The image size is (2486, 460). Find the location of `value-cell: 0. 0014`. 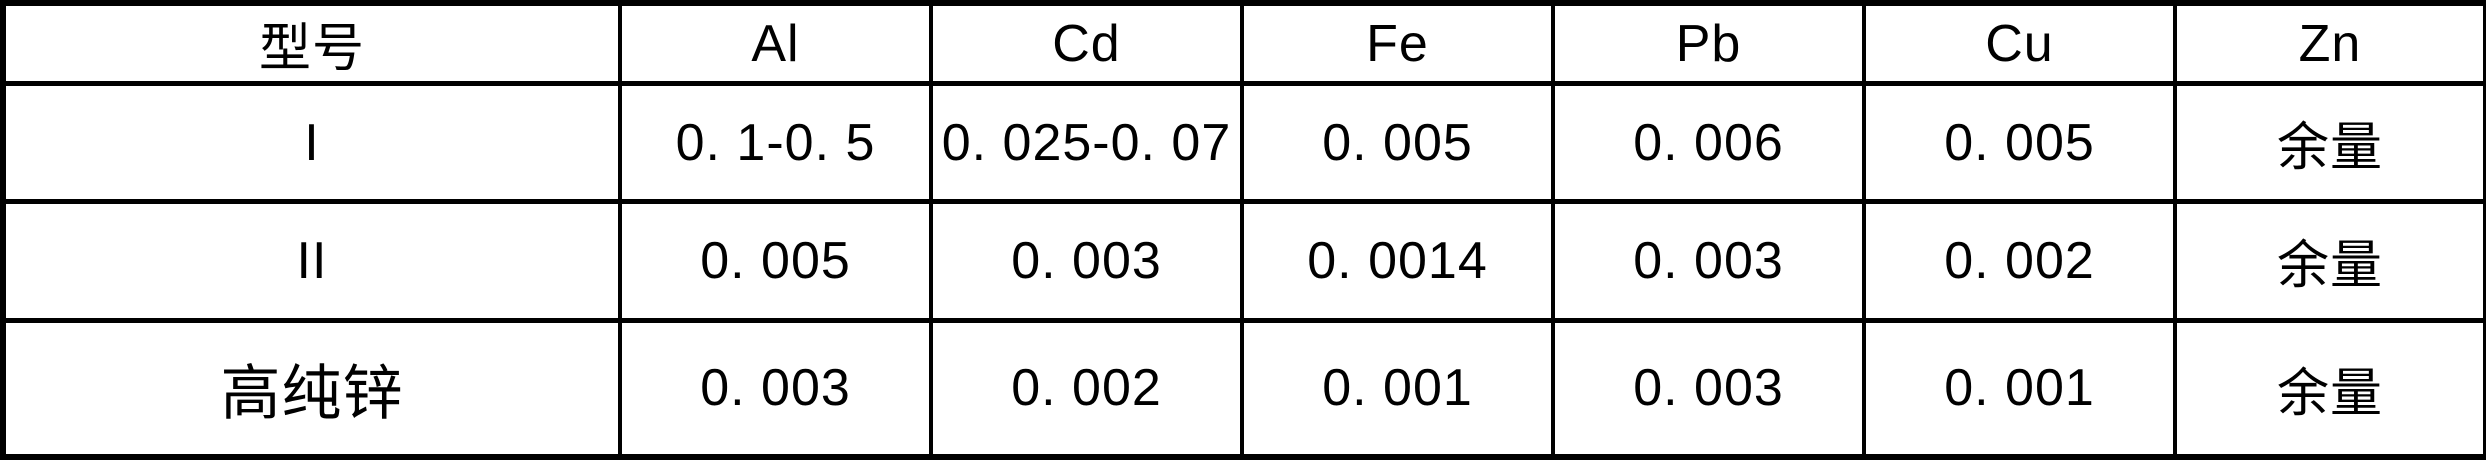

value-cell: 0. 0014 is located at coordinates (1397, 261).